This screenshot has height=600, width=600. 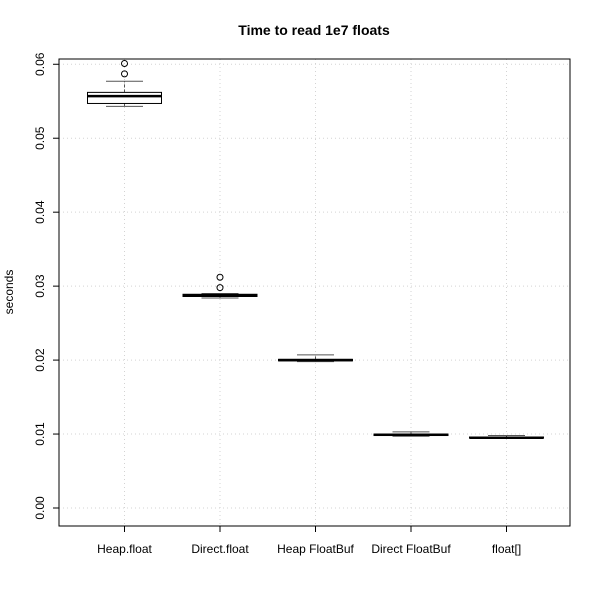 What do you see at coordinates (314, 30) in the screenshot?
I see `chart-title: Time to read 1e7 floats` at bounding box center [314, 30].